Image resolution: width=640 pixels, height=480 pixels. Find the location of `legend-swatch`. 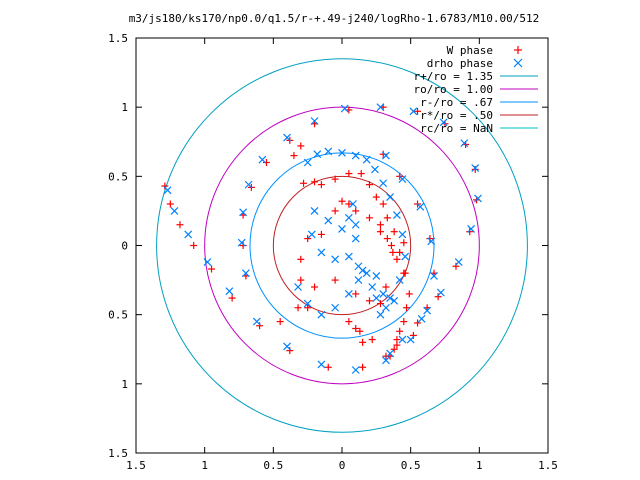

legend-swatch is located at coordinates (518, 63).